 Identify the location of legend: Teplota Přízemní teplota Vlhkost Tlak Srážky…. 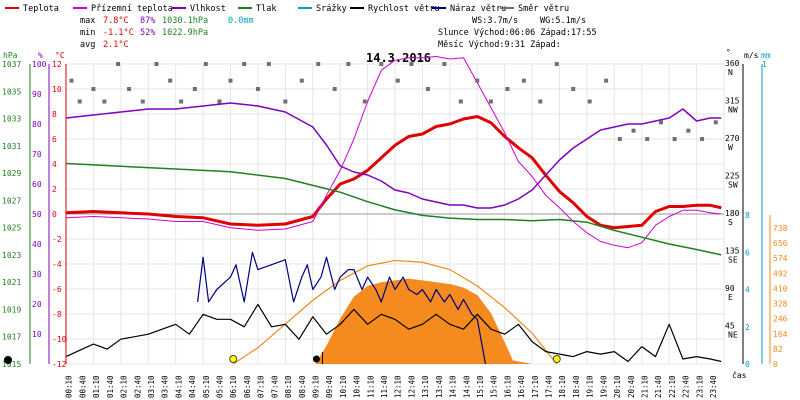
(287, 9).